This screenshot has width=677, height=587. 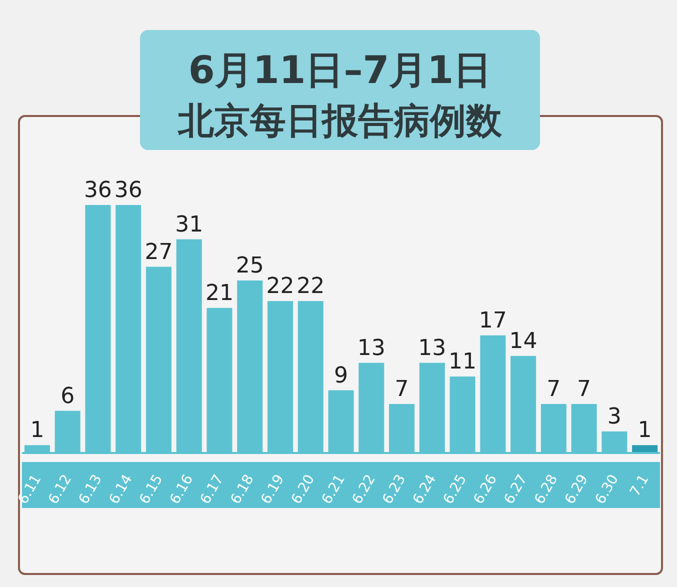 What do you see at coordinates (219, 293) in the screenshot?
I see `data-label: 21` at bounding box center [219, 293].